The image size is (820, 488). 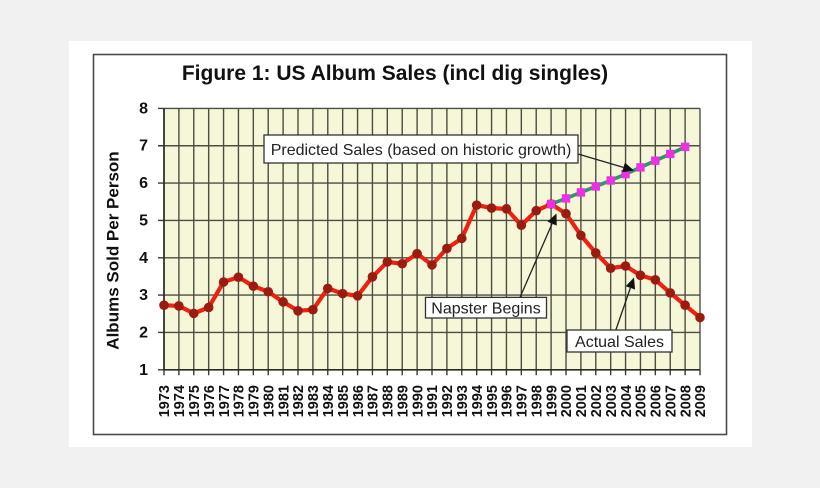 What do you see at coordinates (701, 401) in the screenshot?
I see `svg-text: 2009` at bounding box center [701, 401].